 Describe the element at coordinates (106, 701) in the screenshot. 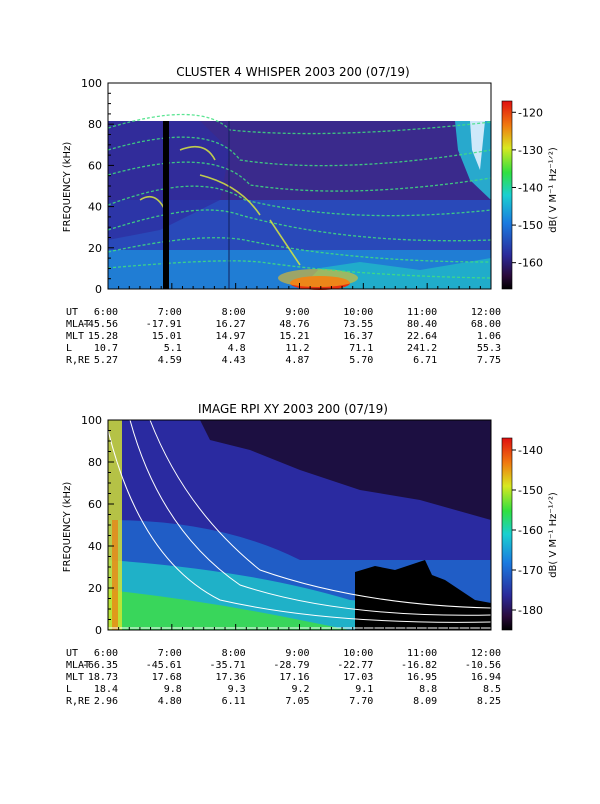

I see `ephemeris-value: 2.96` at that location.